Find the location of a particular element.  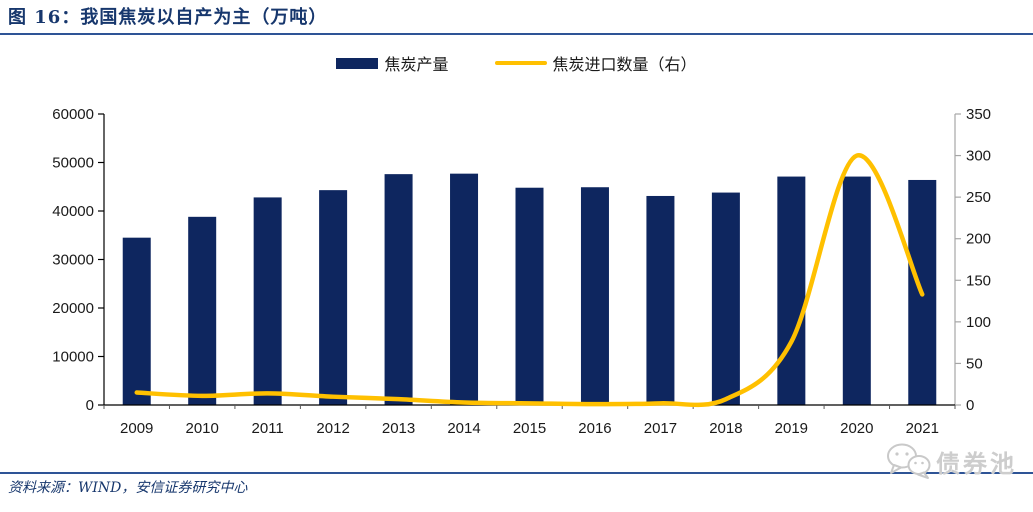

axis-tick-label: 2010 is located at coordinates (202, 428).